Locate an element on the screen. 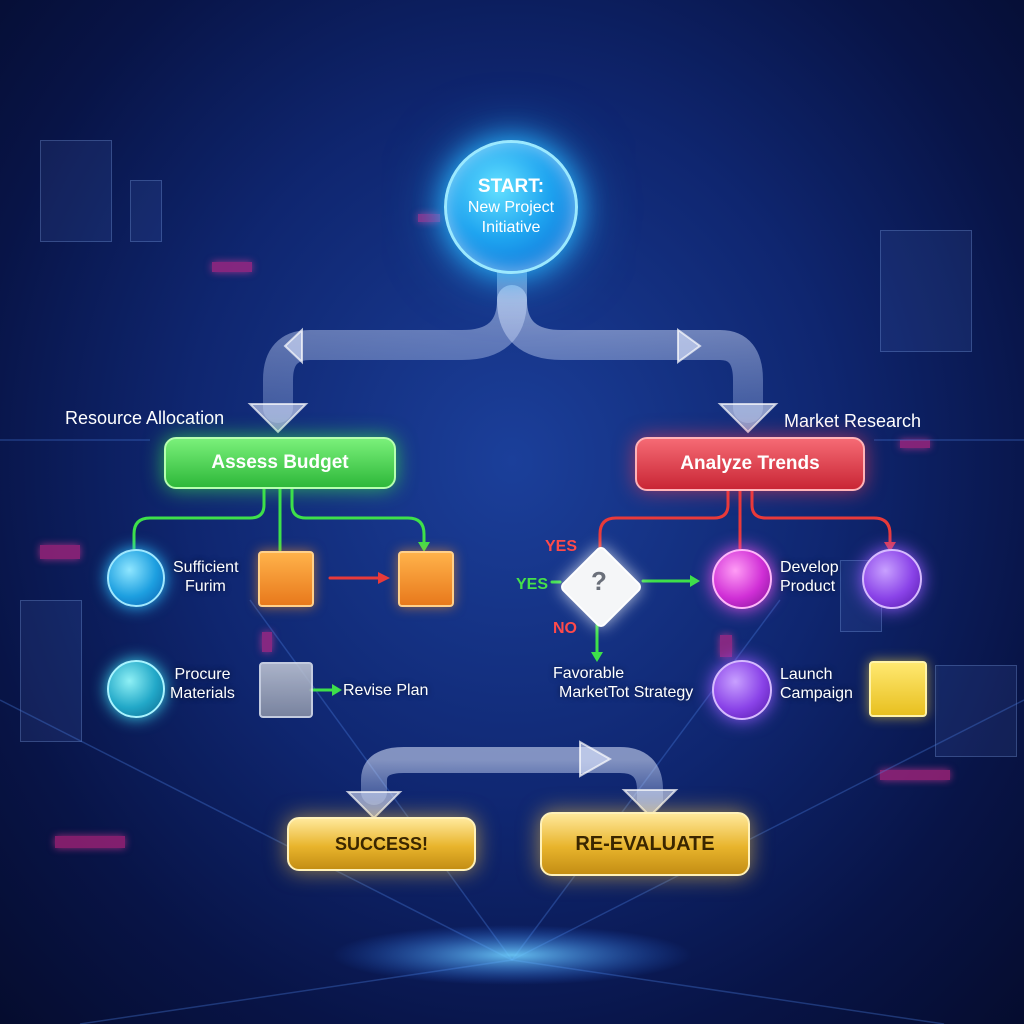 Image resolution: width=1024 pixels, height=1024 pixels. analyze-trends-node: Analyze Trends is located at coordinates (750, 464).